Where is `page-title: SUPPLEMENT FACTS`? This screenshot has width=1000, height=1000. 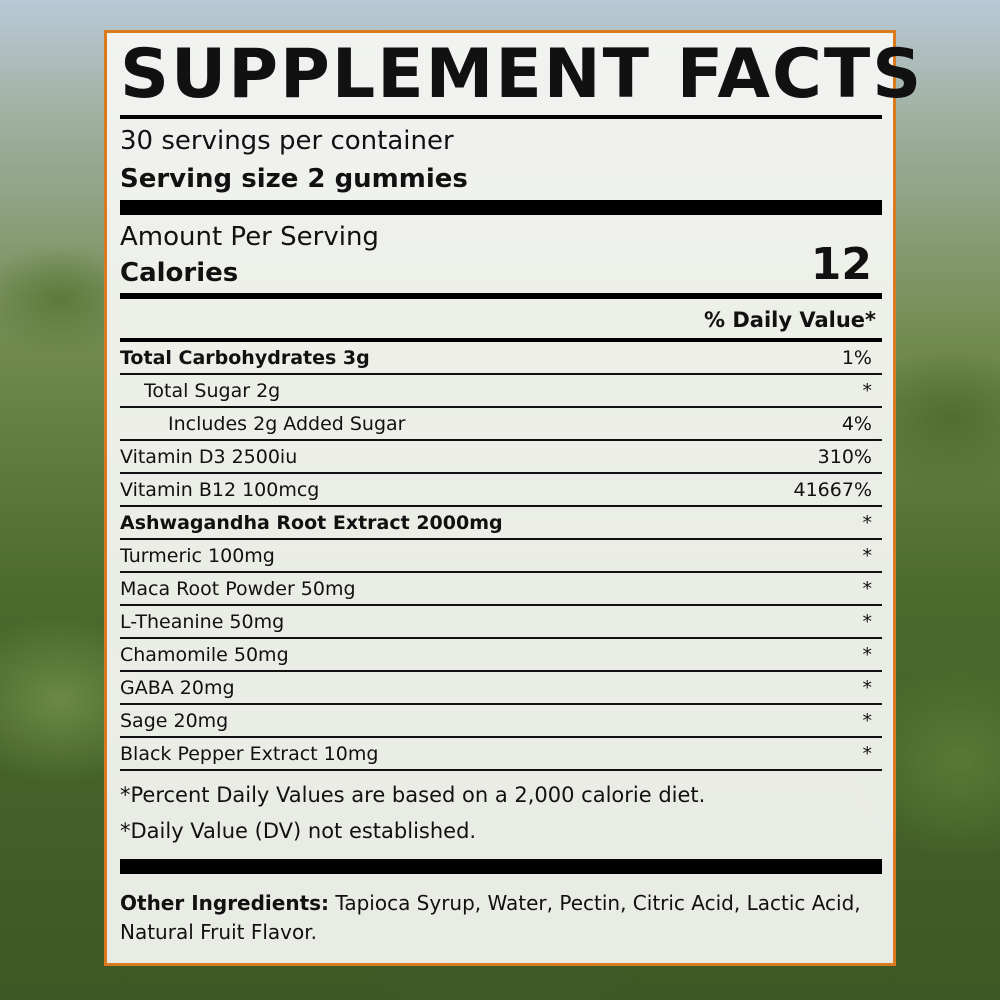
page-title: SUPPLEMENT FACTS is located at coordinates (522, 74).